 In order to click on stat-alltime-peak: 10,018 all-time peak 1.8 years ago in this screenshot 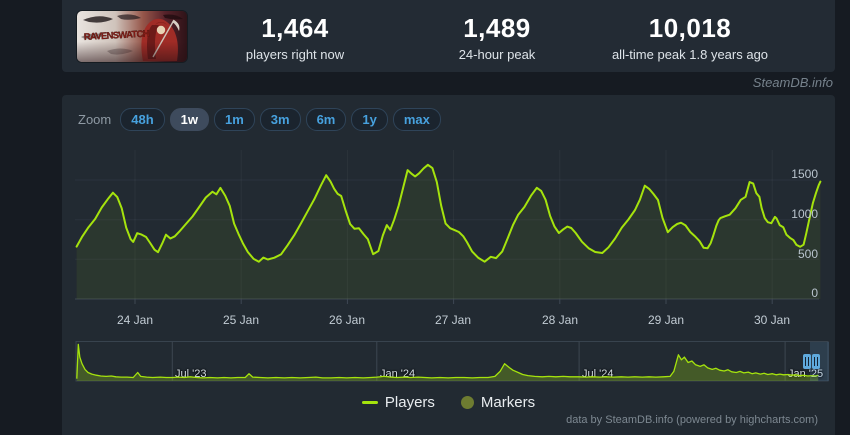, I will do `click(690, 37)`.